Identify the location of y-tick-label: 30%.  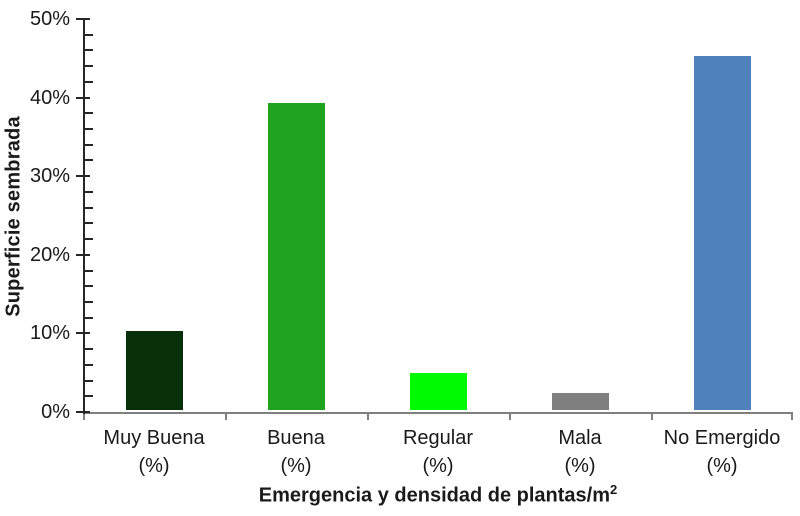
(49, 176).